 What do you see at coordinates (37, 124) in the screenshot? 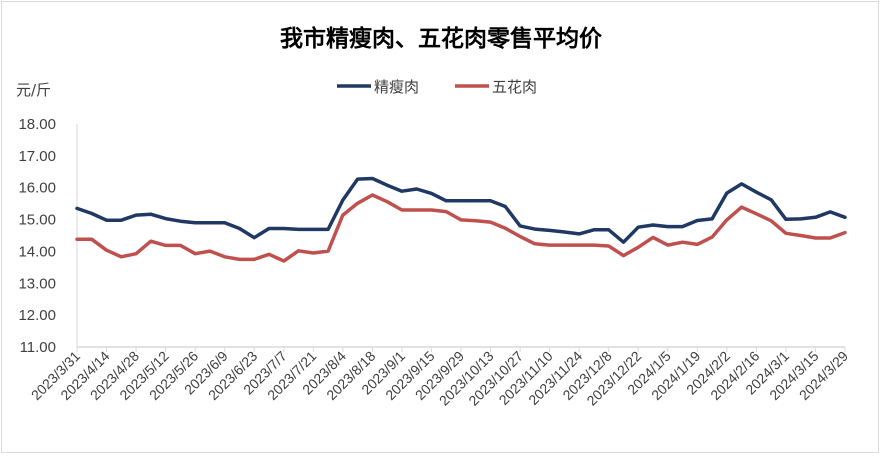
I see `y-tick-label: 18.00` at bounding box center [37, 124].